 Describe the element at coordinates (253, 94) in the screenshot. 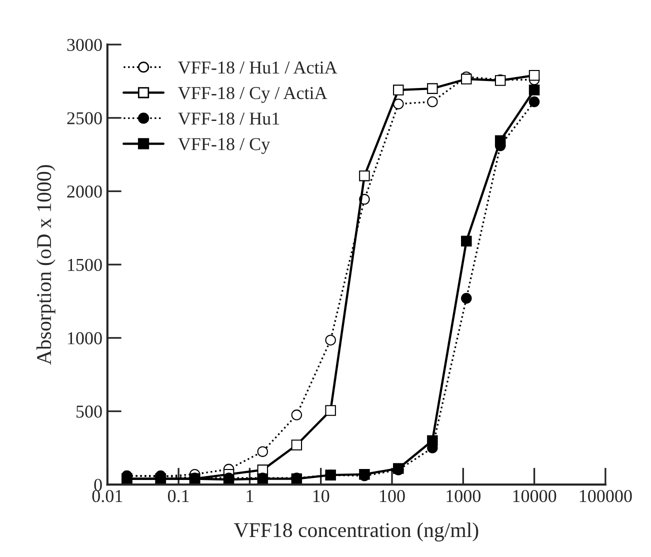

I see `legend-label: VFF-18 / Cy / ActiA` at that location.